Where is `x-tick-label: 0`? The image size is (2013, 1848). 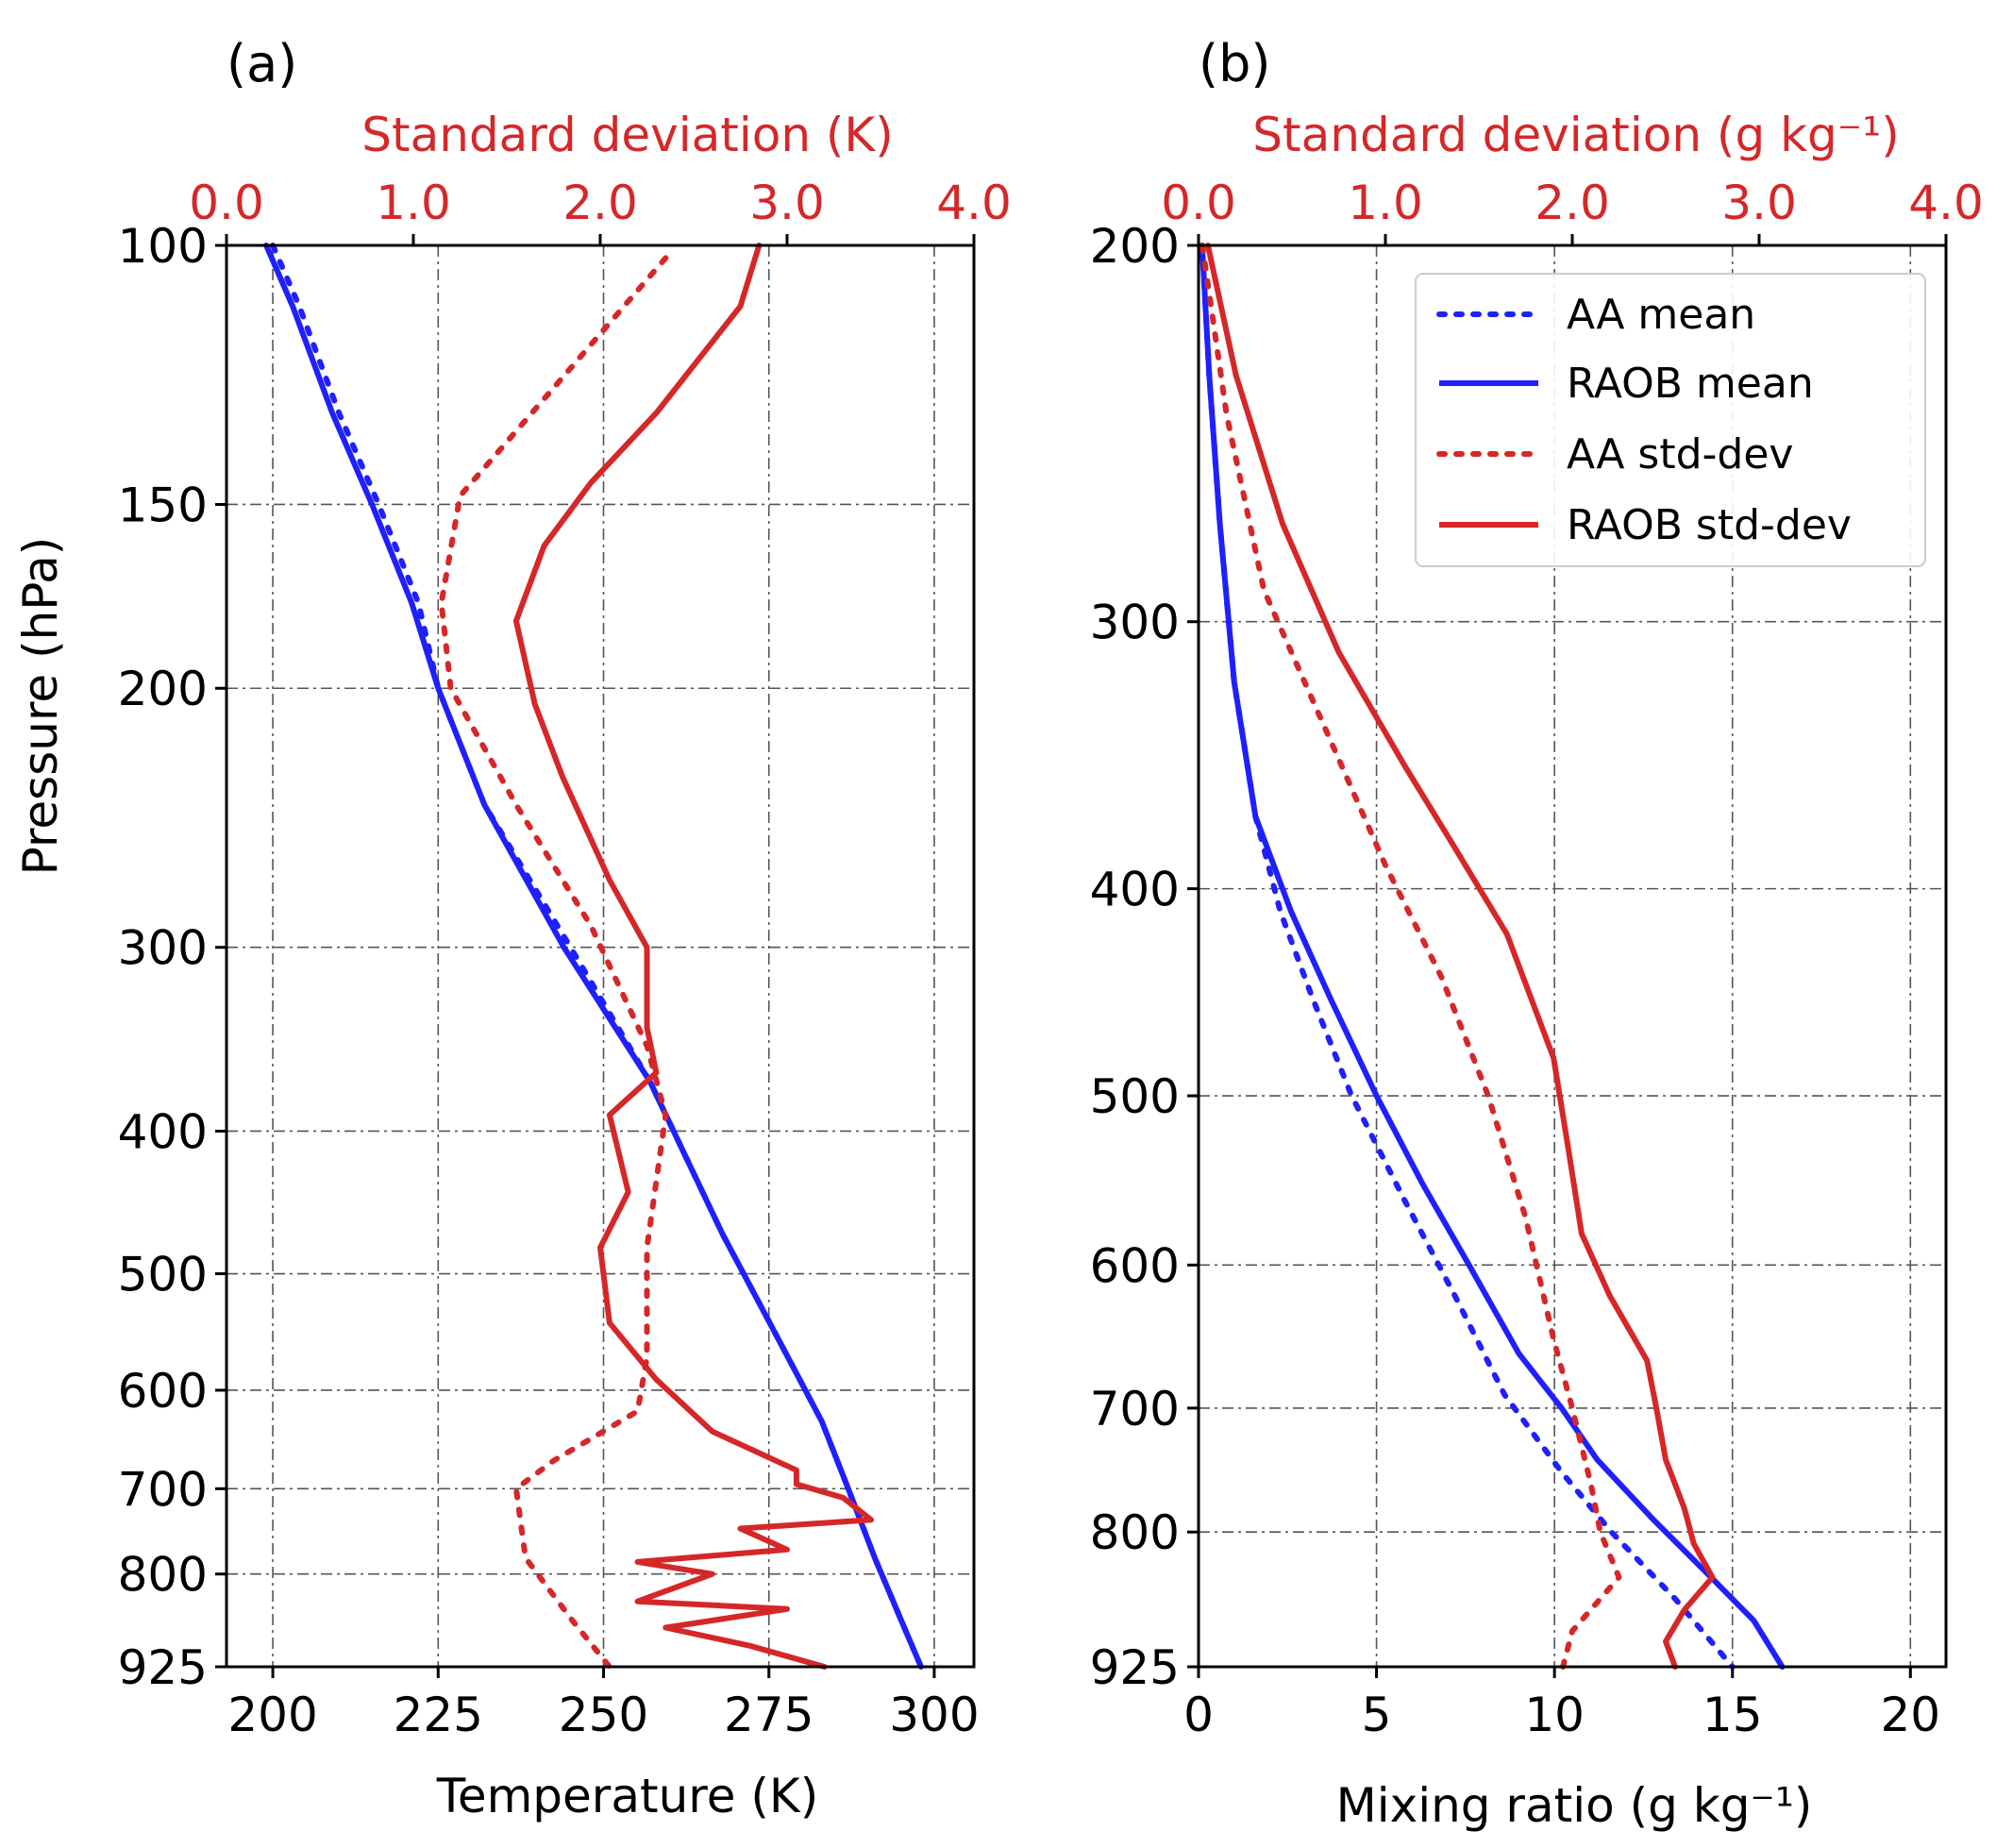 x-tick-label: 0 is located at coordinates (1198, 1715).